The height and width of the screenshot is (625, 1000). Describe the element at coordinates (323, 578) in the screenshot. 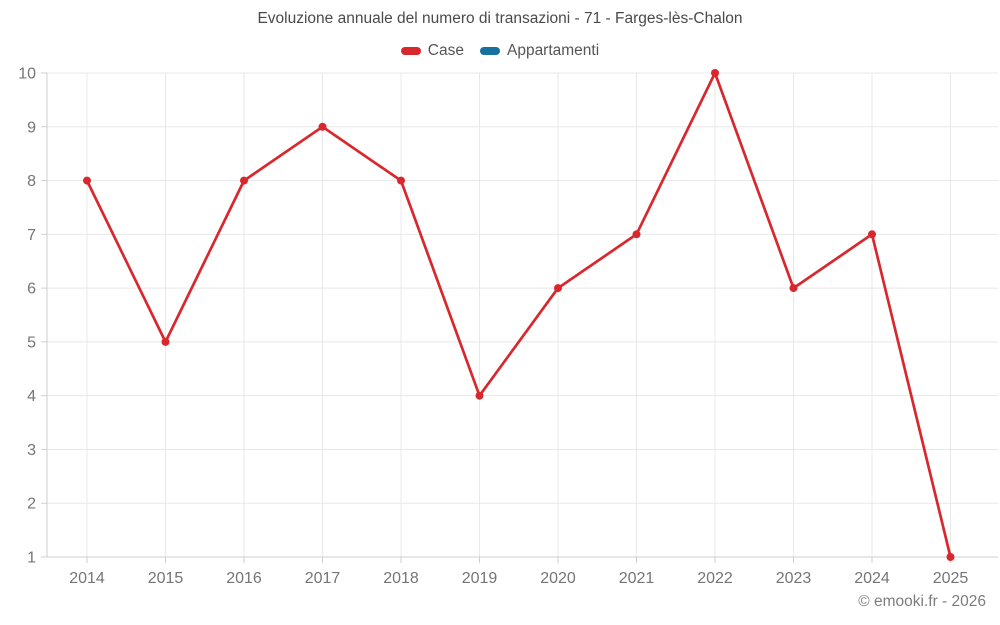

I see `x-tick-label: 2017` at that location.